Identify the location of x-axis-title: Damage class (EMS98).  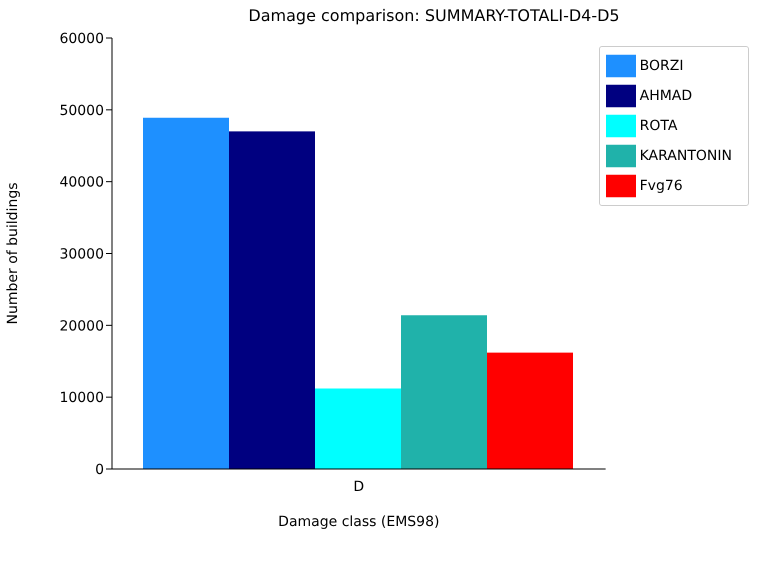
(359, 522).